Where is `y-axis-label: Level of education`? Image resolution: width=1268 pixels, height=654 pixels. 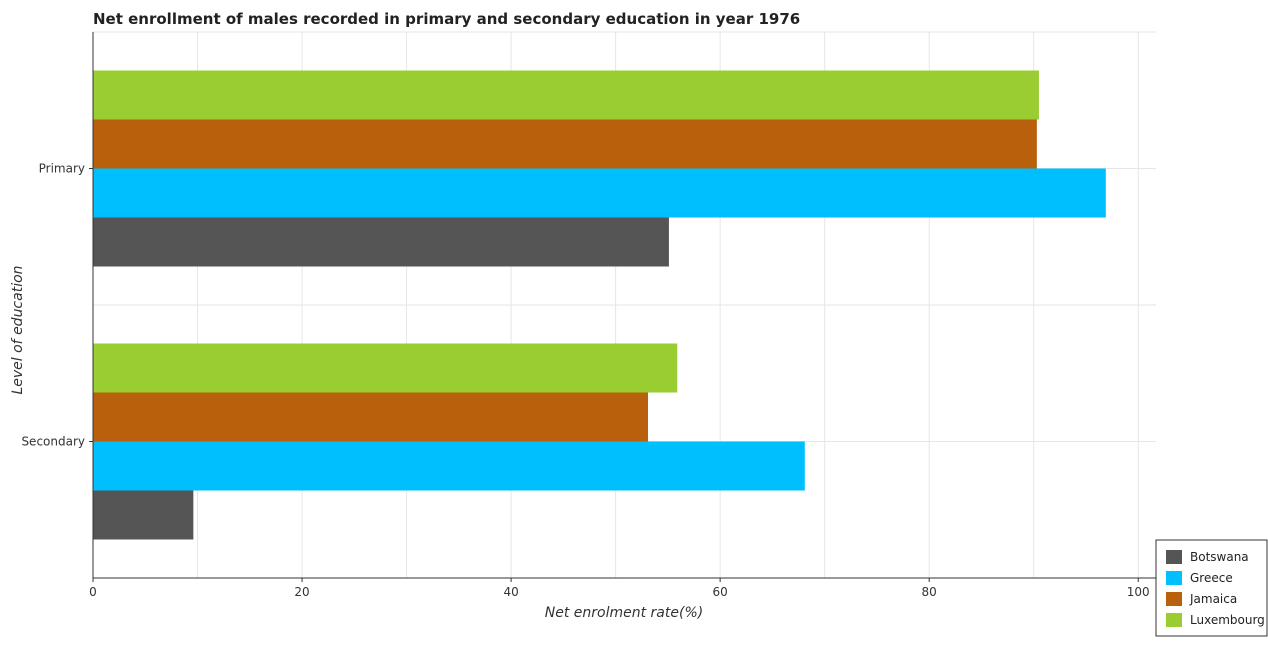
y-axis-label: Level of education is located at coordinates (18, 329).